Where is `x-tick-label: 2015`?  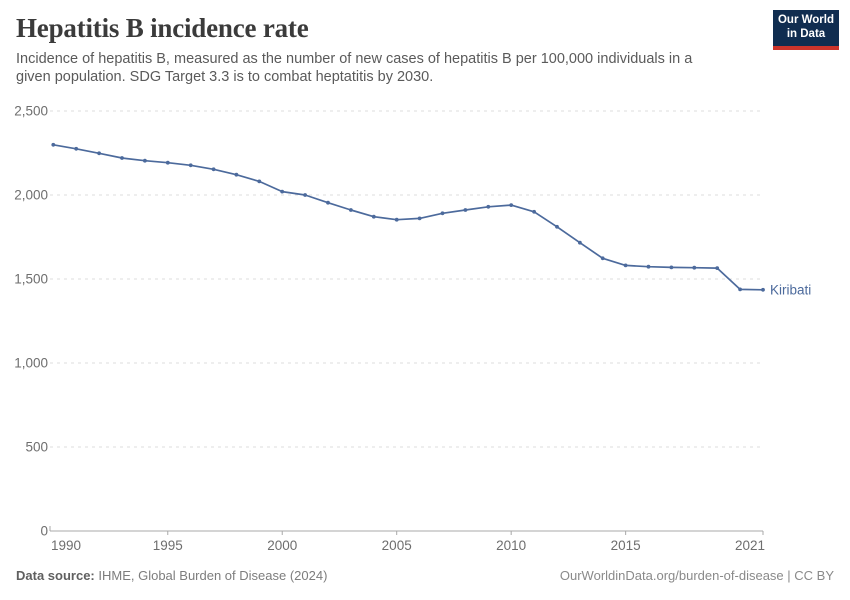
x-tick-label: 2015 is located at coordinates (626, 545).